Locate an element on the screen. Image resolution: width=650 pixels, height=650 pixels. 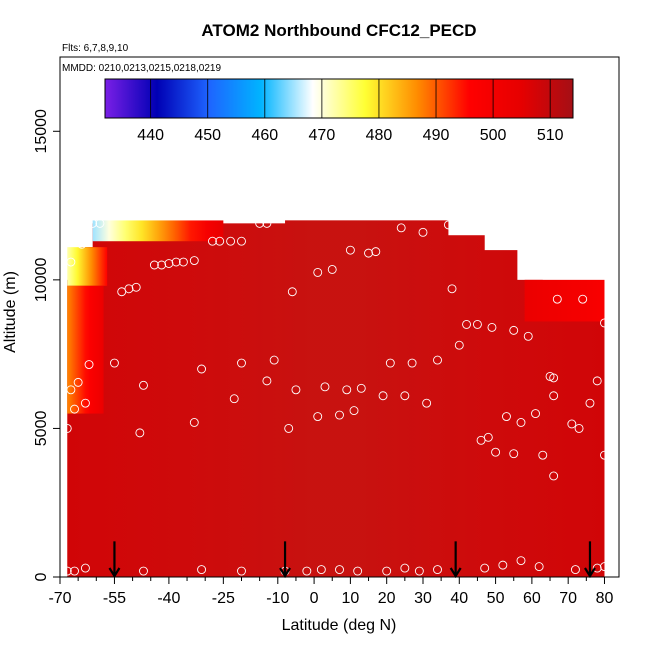
x-tick-label: -70 is located at coordinates (59, 598).